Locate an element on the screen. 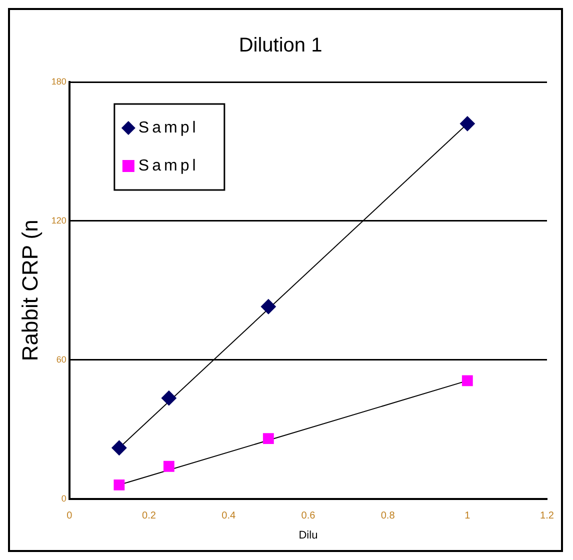 This screenshot has width=573, height=560. chart-title: Dilution 1 is located at coordinates (280, 45).